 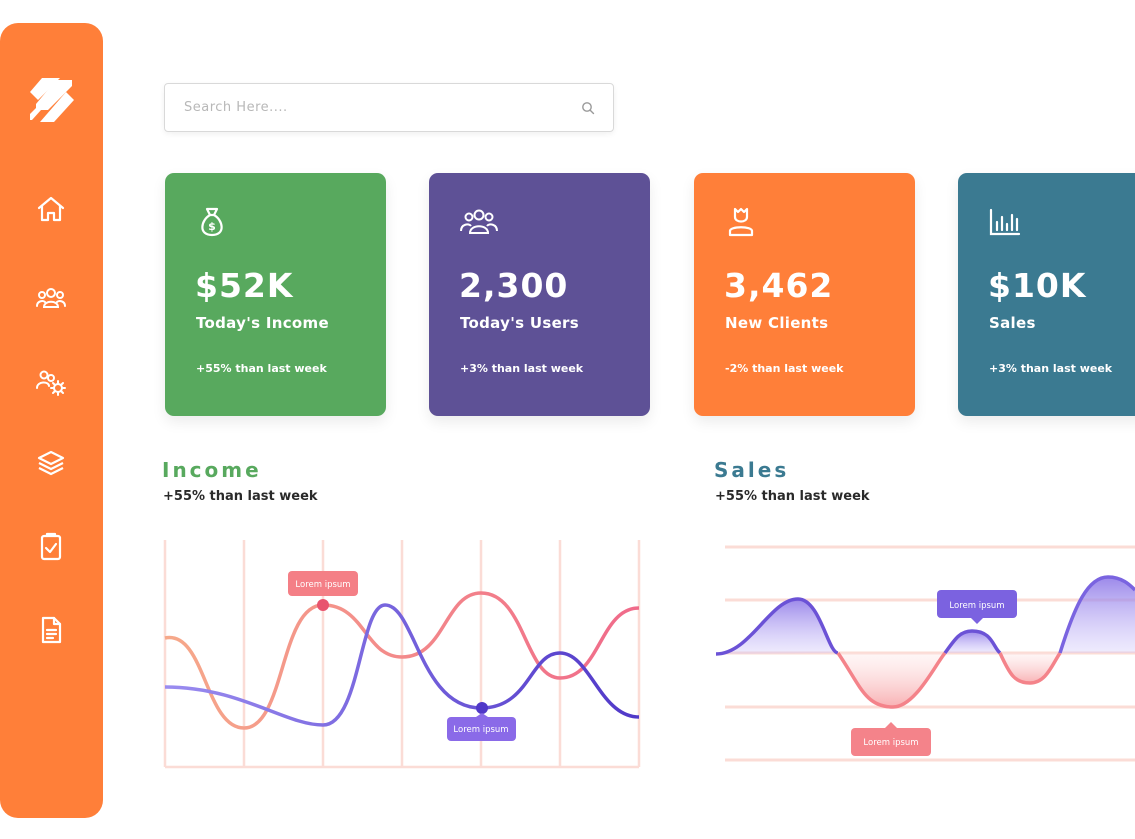 I want to click on income-chart: Lorem ipsum Lorem ipsum, so click(x=402, y=654).